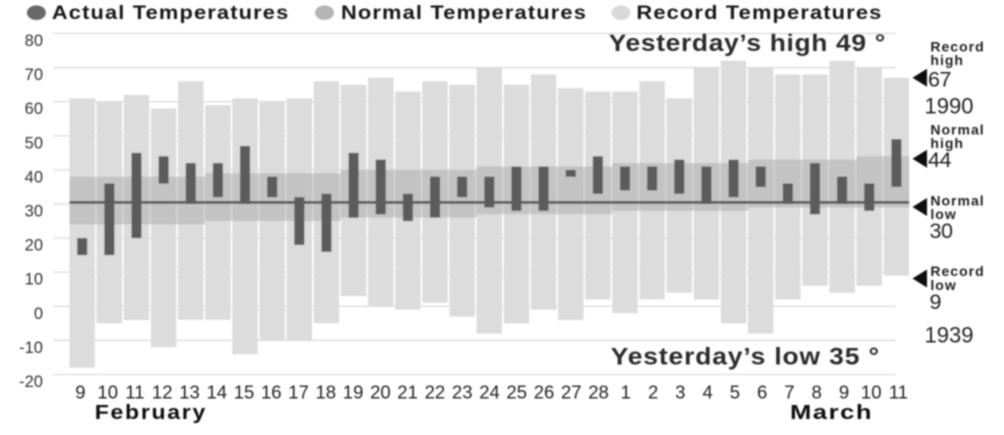 The width and height of the screenshot is (1004, 435). Describe the element at coordinates (653, 392) in the screenshot. I see `svg-text: 2` at that location.